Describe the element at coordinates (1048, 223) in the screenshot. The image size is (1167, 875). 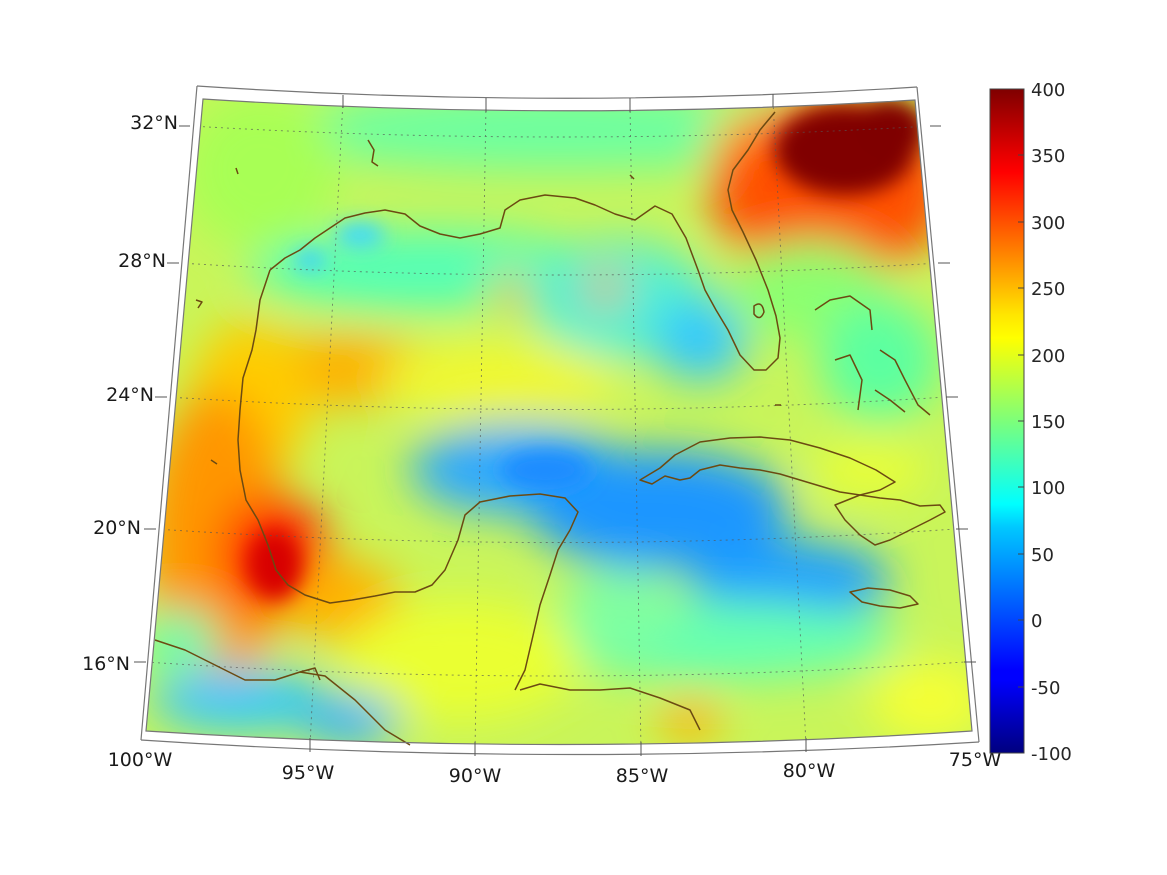
I see `colorbar-label: 300` at that location.